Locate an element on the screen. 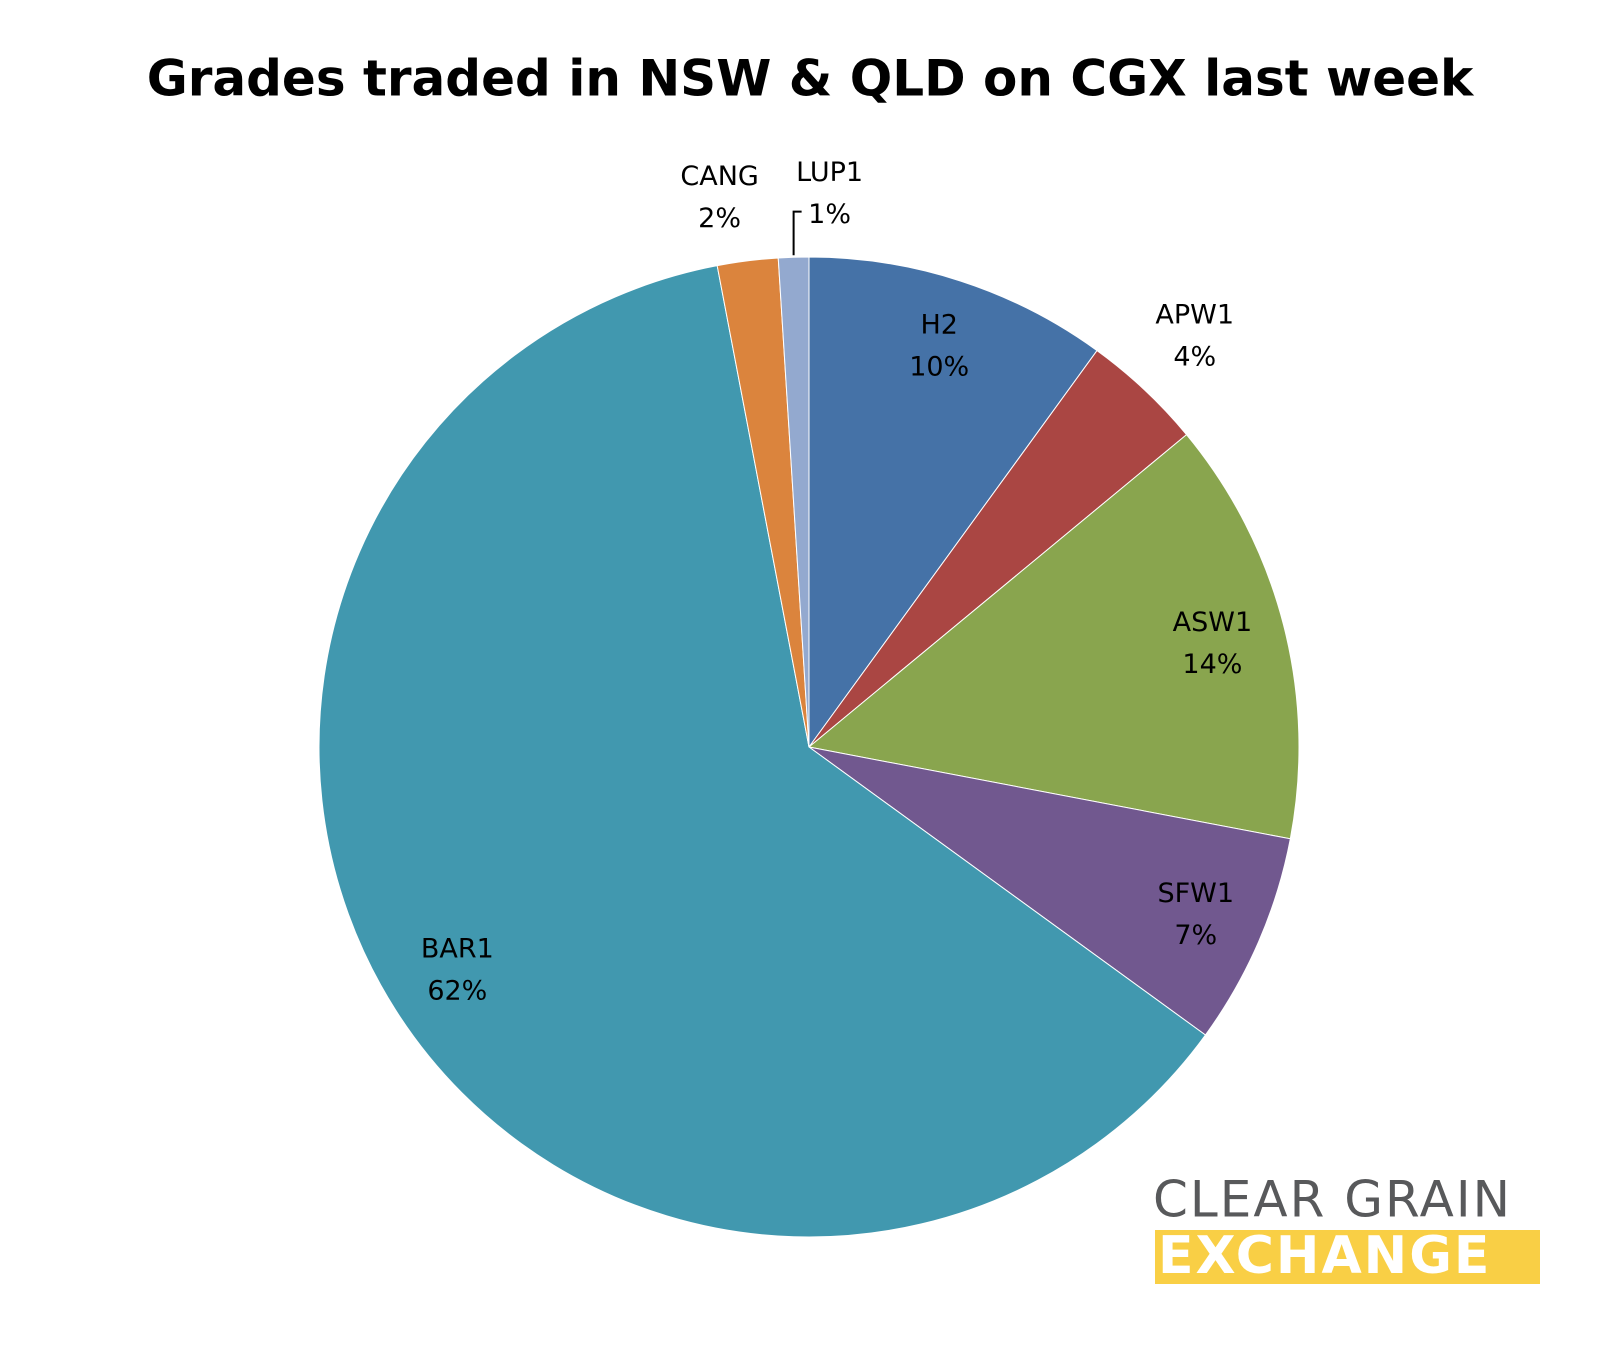 This screenshot has width=1609, height=1350. slice-label: APW1 is located at coordinates (1194, 315).